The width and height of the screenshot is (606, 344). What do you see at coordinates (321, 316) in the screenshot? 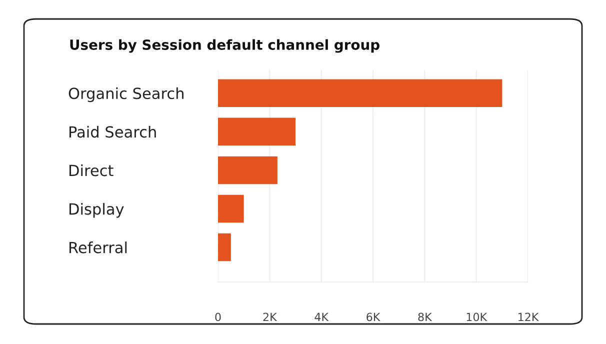
I see `x-tick-label: 4K` at bounding box center [321, 316].